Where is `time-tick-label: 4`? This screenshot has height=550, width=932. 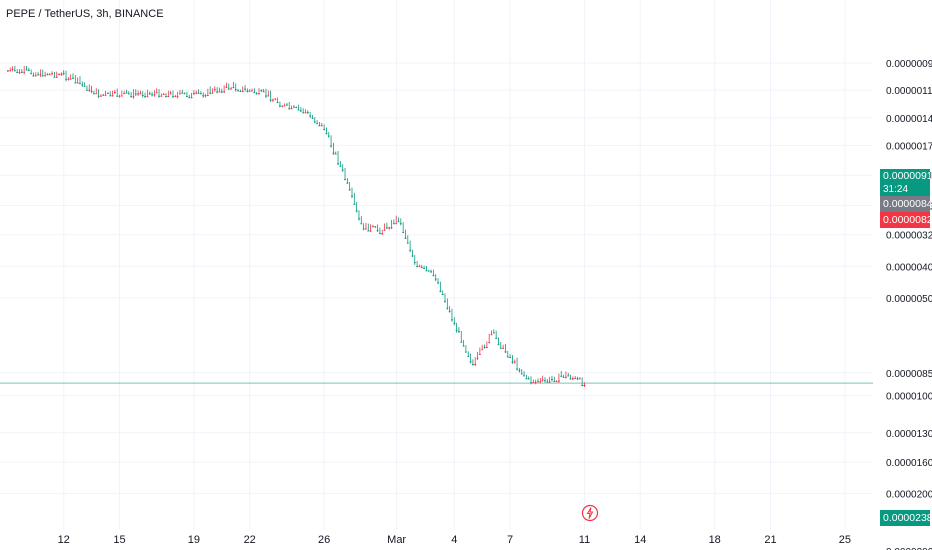 time-tick-label: 4 is located at coordinates (454, 540).